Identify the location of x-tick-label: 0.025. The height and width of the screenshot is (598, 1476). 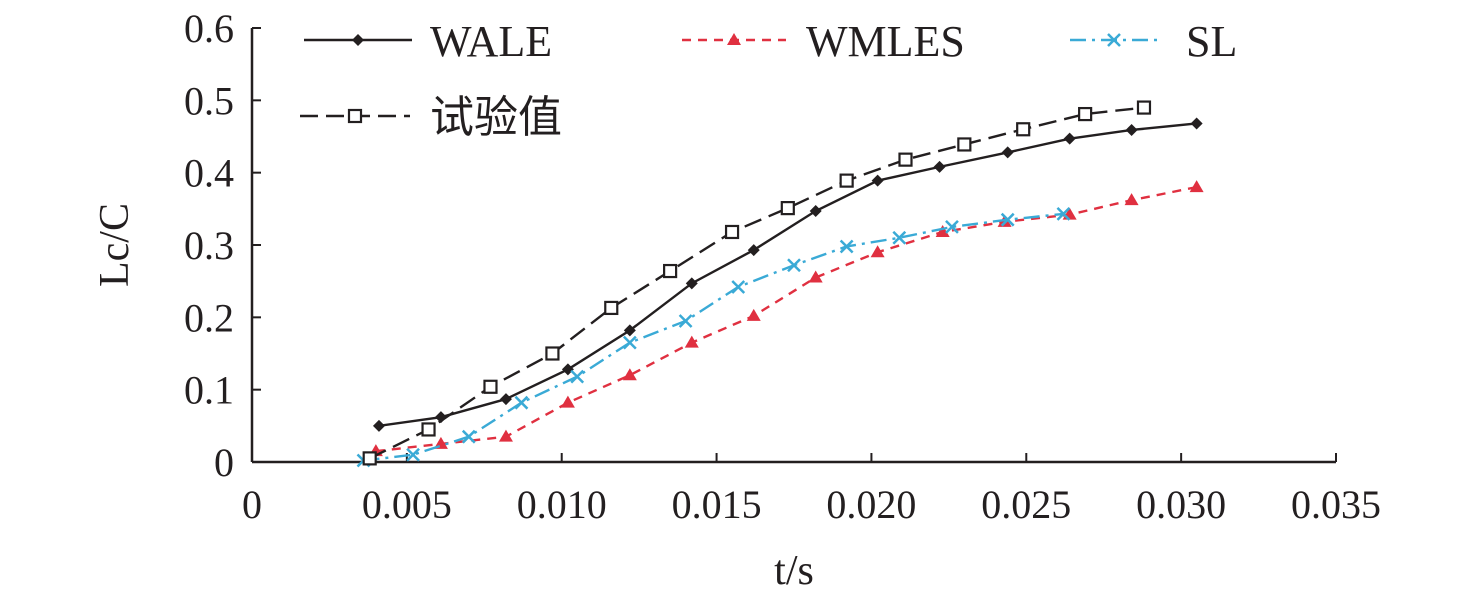
(1026, 504).